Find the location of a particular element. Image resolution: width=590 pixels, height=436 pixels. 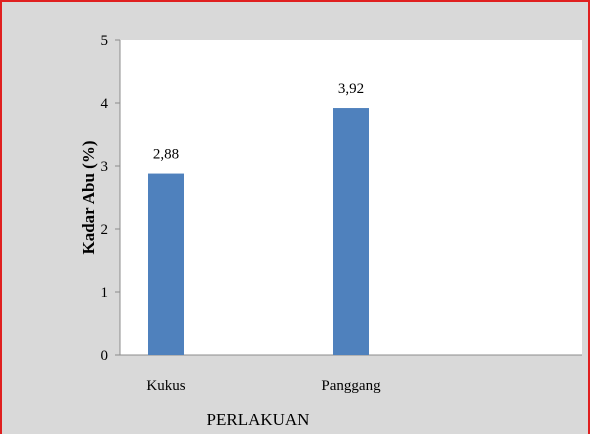

y-tick-label: 0 is located at coordinates (105, 356).